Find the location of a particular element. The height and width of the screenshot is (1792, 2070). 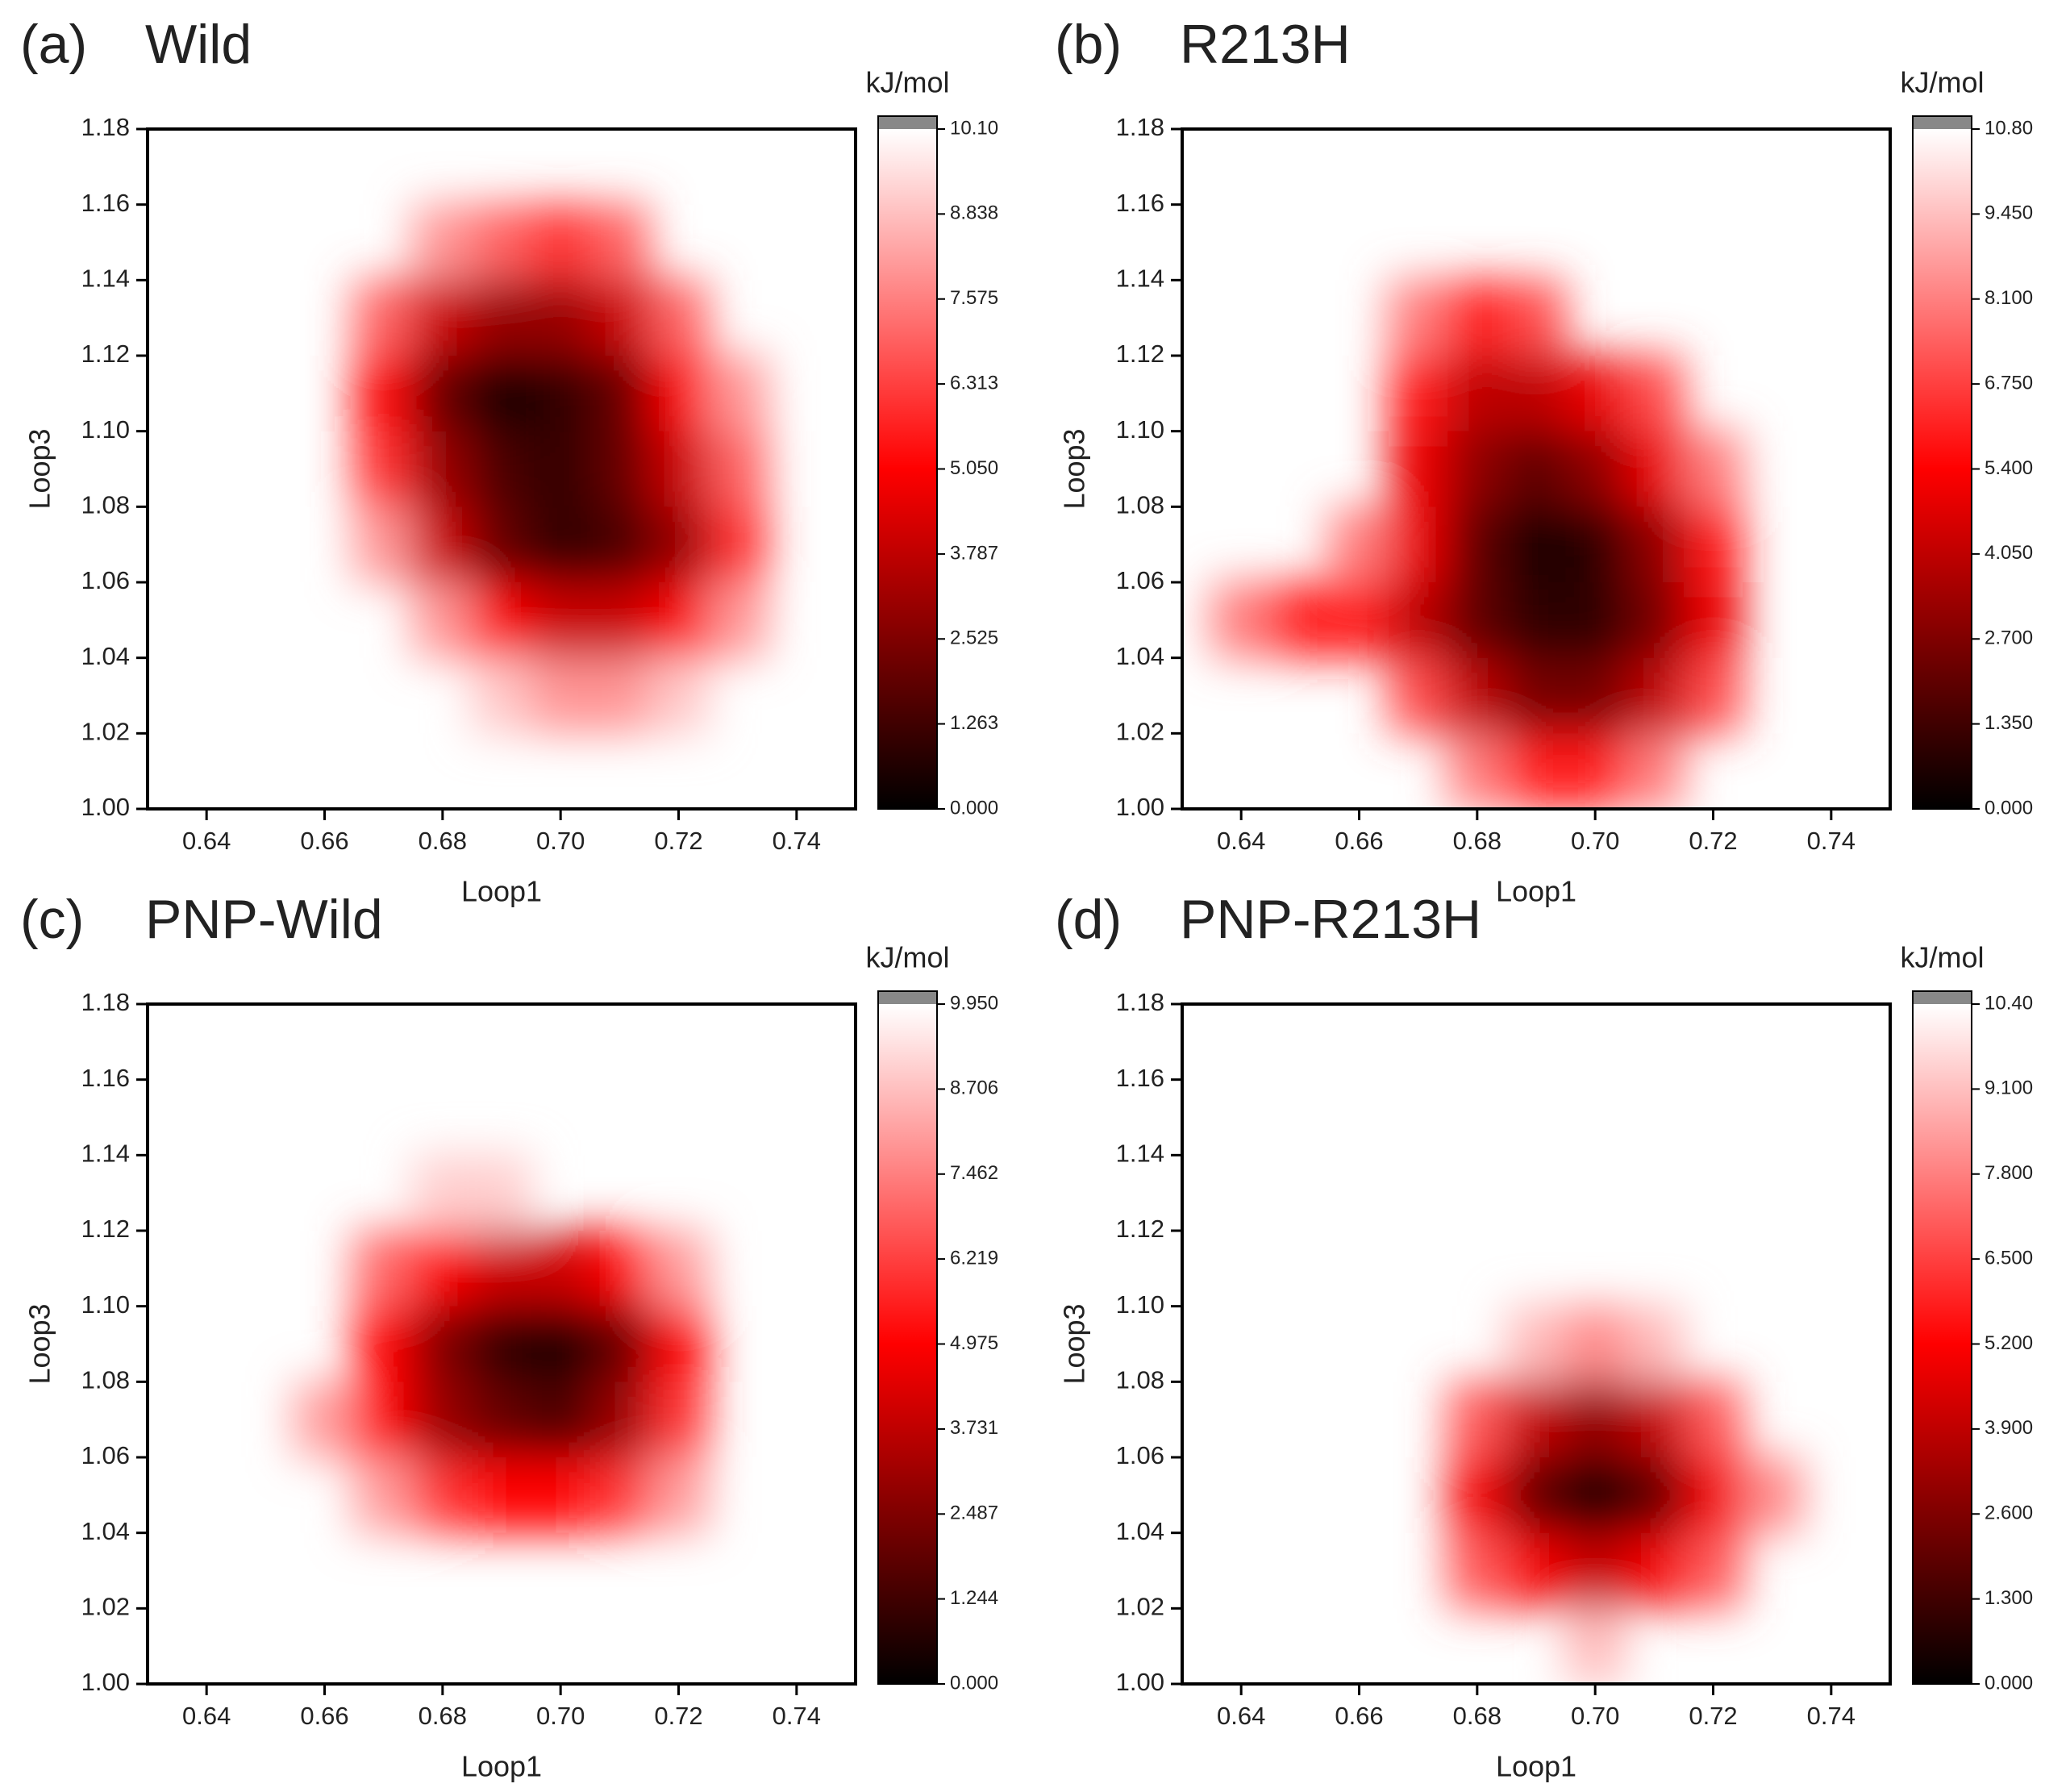

x-axis-label: Loop1 is located at coordinates (502, 891).